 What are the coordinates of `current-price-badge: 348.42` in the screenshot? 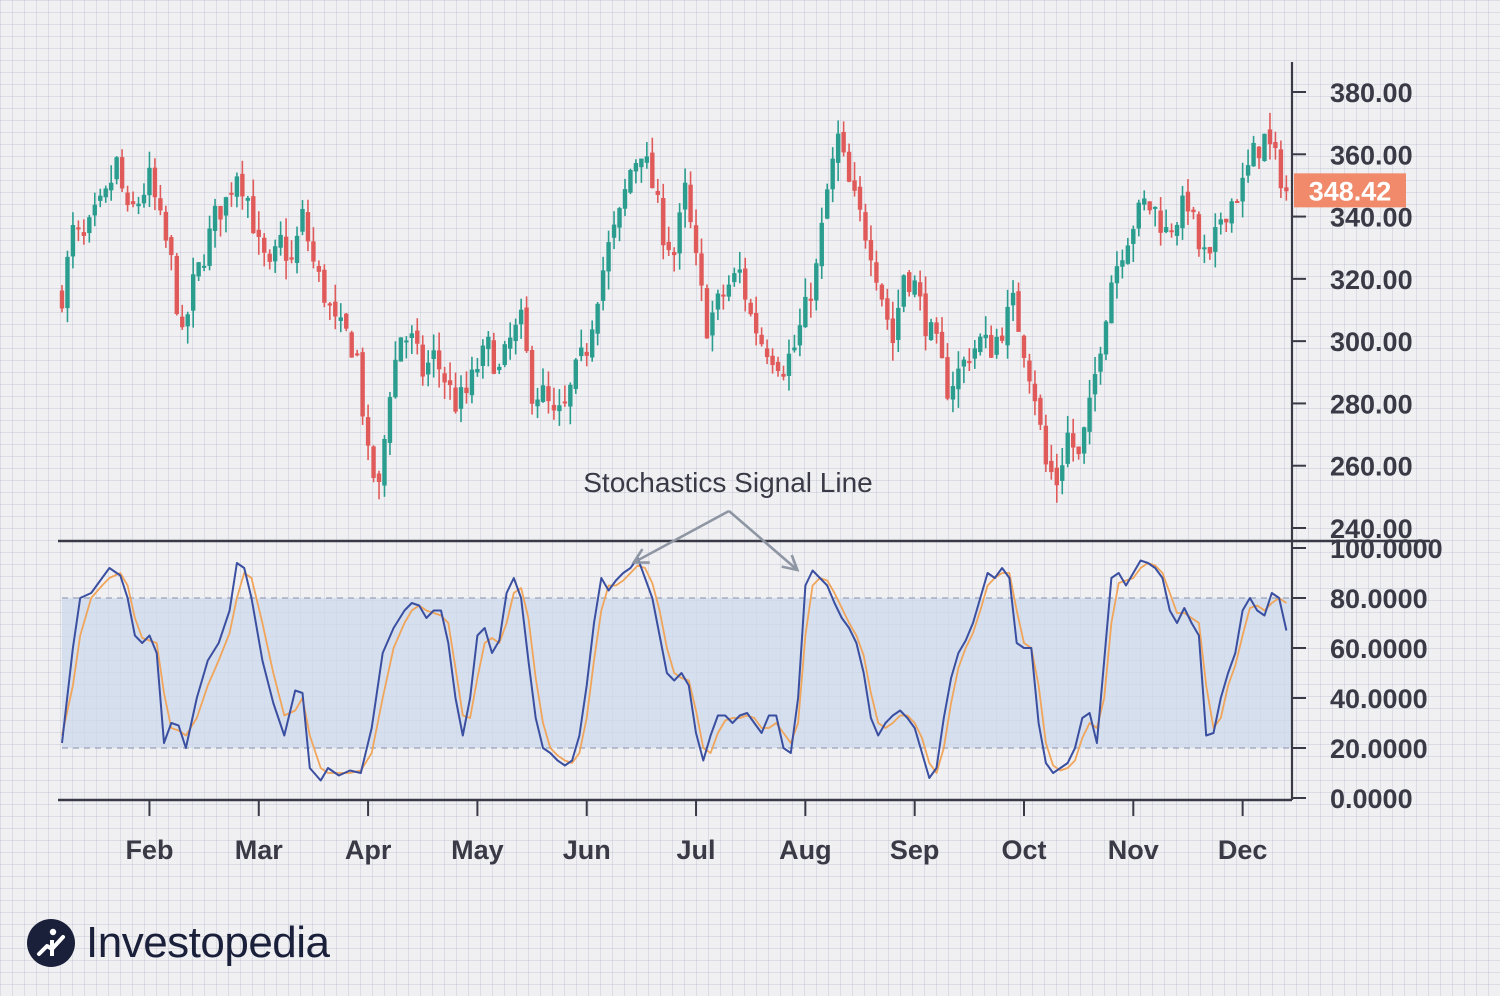 It's located at (1350, 190).